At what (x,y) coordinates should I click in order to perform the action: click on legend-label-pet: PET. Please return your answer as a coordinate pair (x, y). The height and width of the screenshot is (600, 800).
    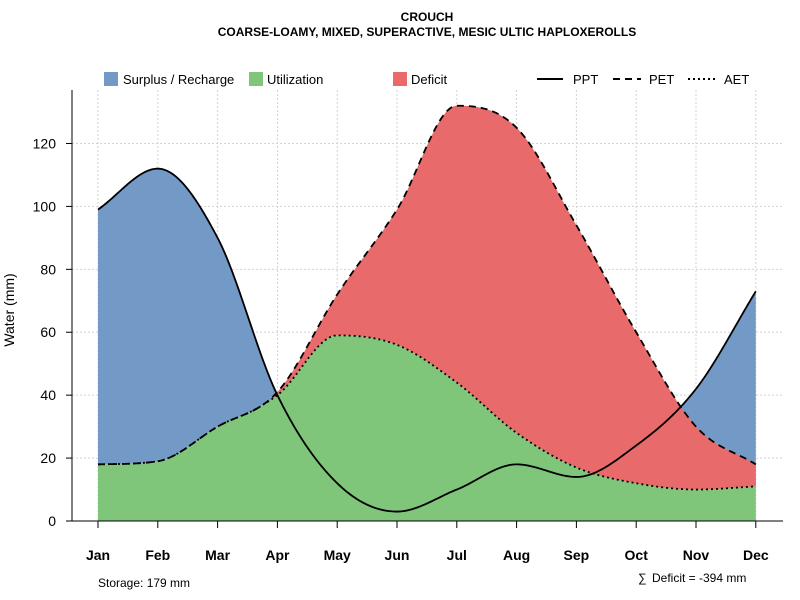
    Looking at the image, I should click on (661, 79).